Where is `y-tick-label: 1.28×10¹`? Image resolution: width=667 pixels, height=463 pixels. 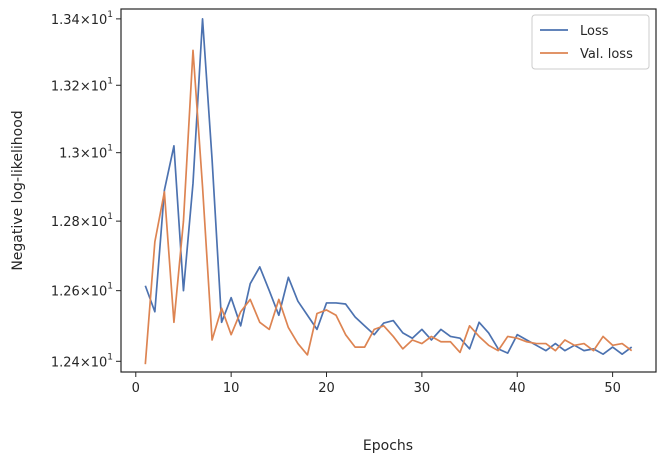
y-tick-label: 1.28×10¹ is located at coordinates (82, 221).